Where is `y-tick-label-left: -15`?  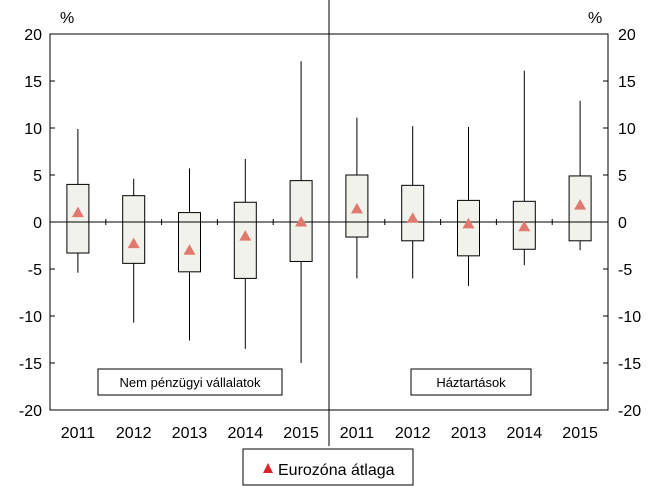 y-tick-label-left: -15 is located at coordinates (30, 364).